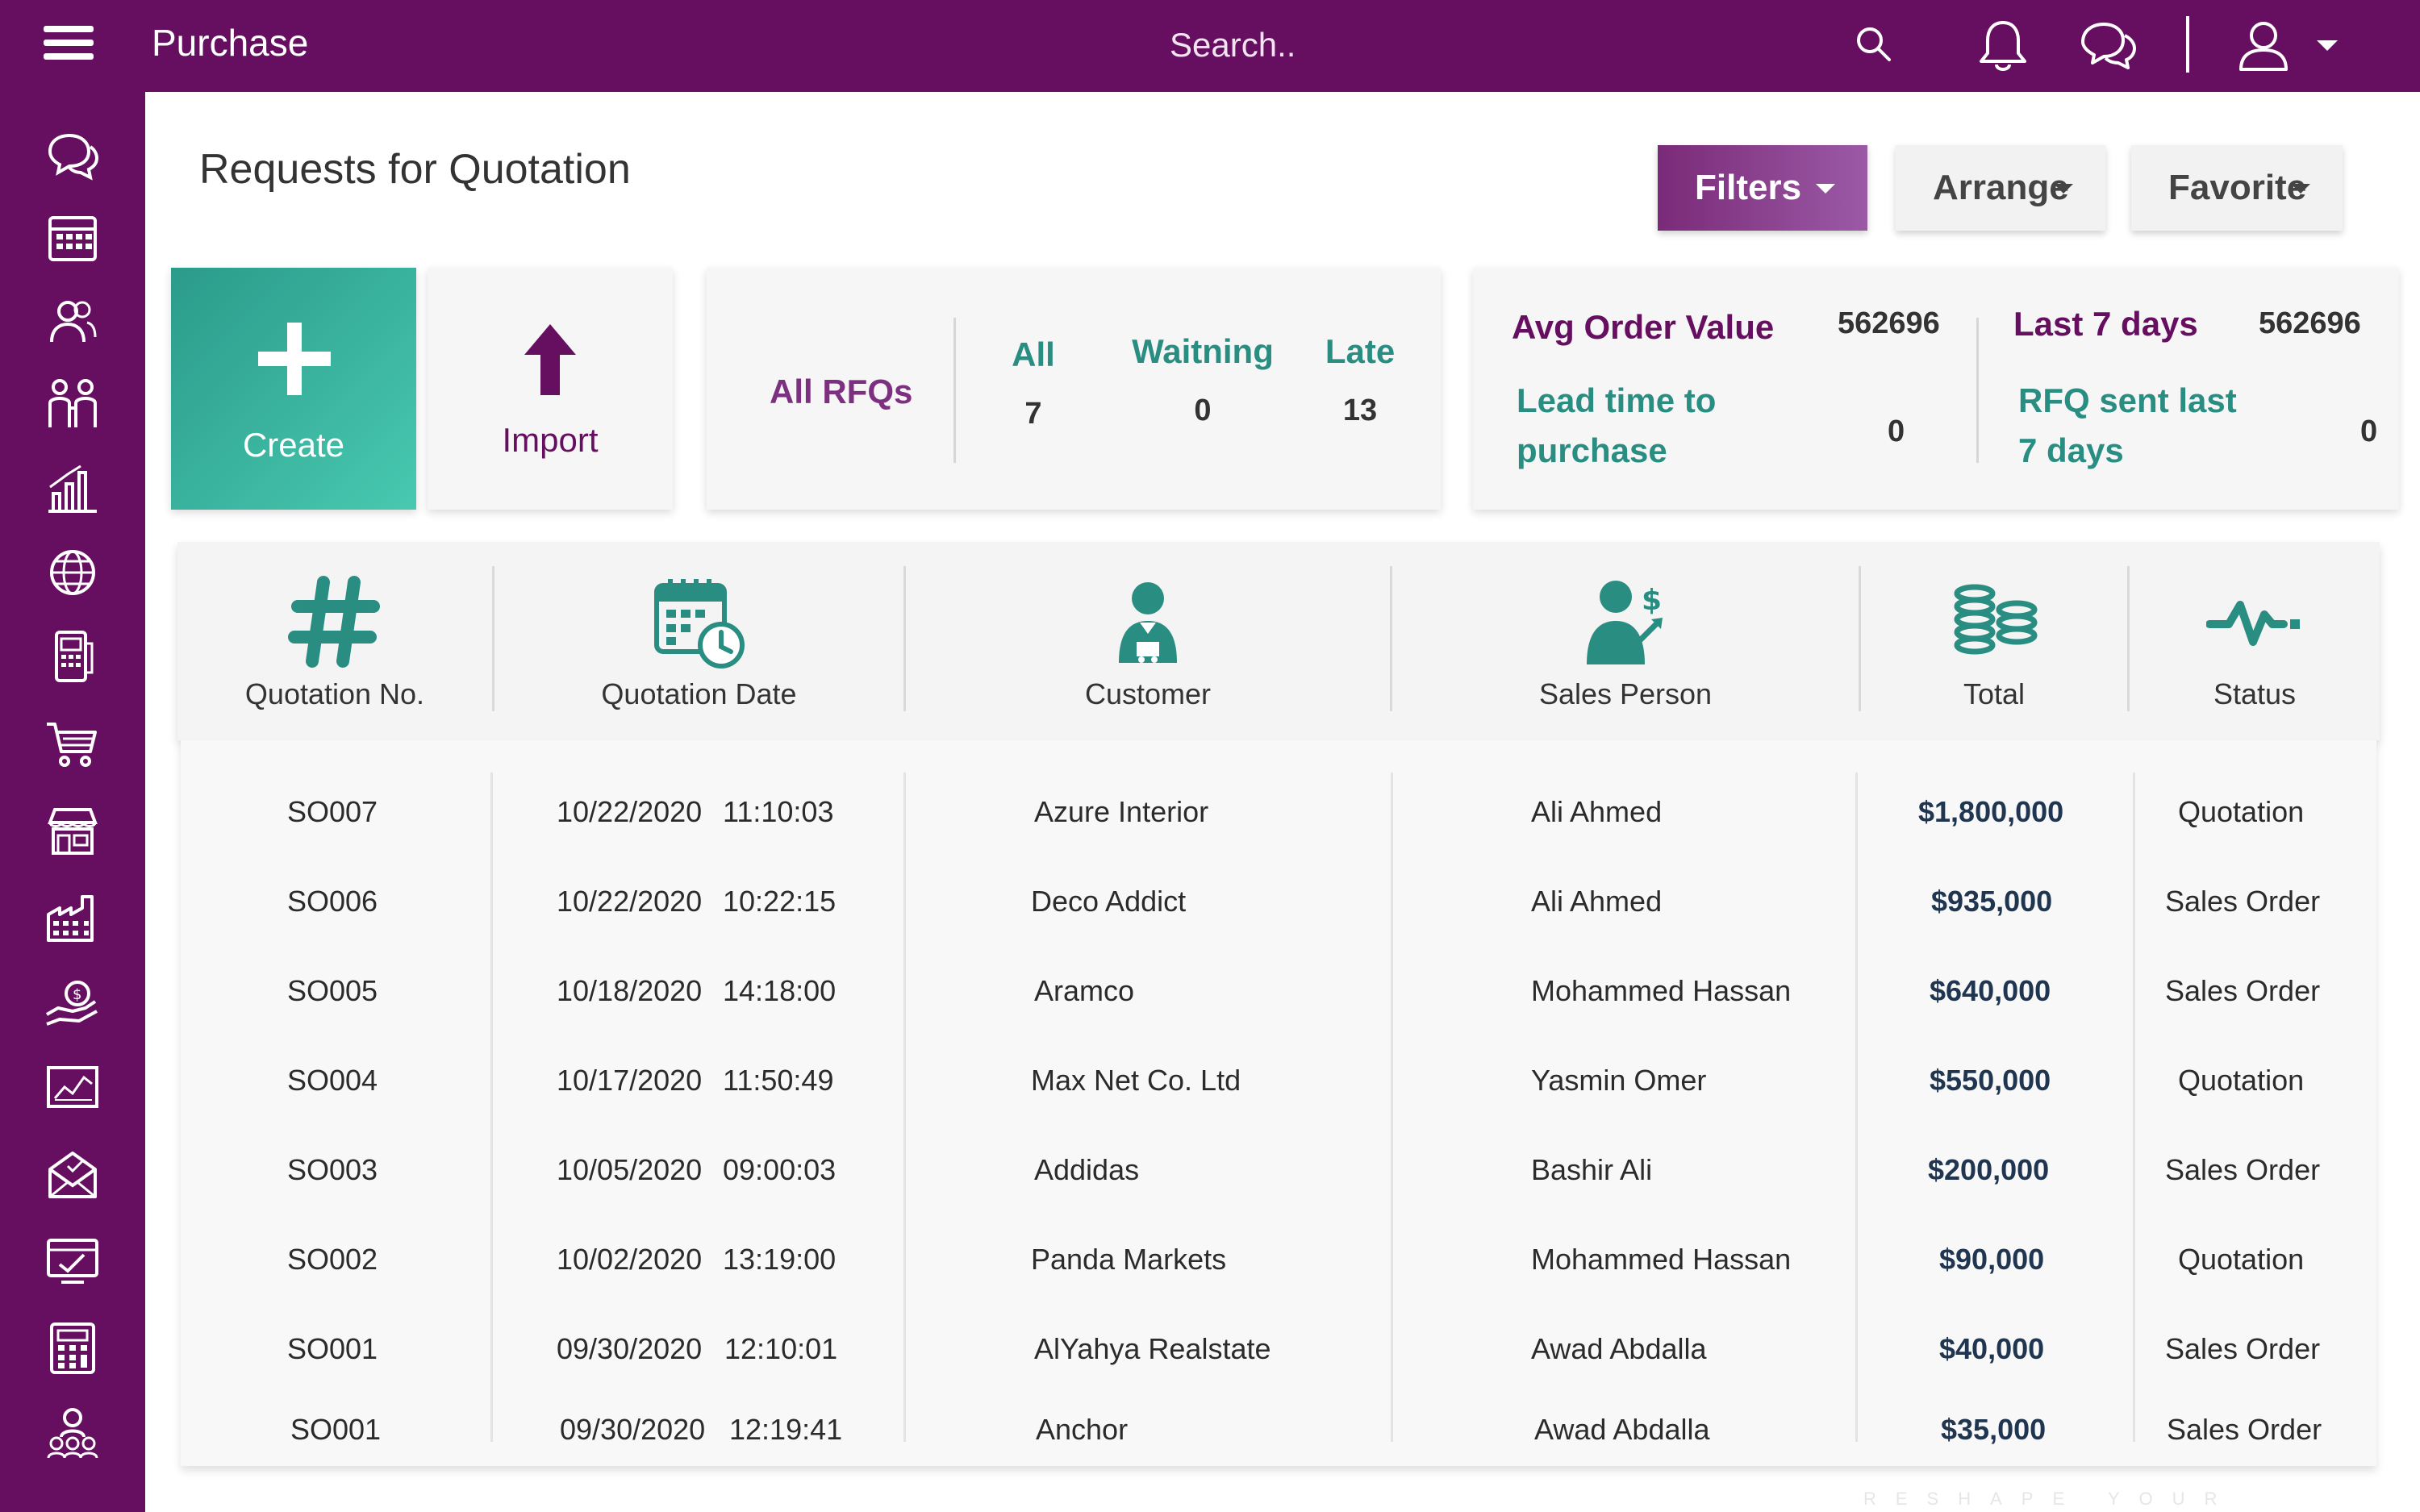 This screenshot has height=1512, width=2420. I want to click on team-icon, so click(73, 403).